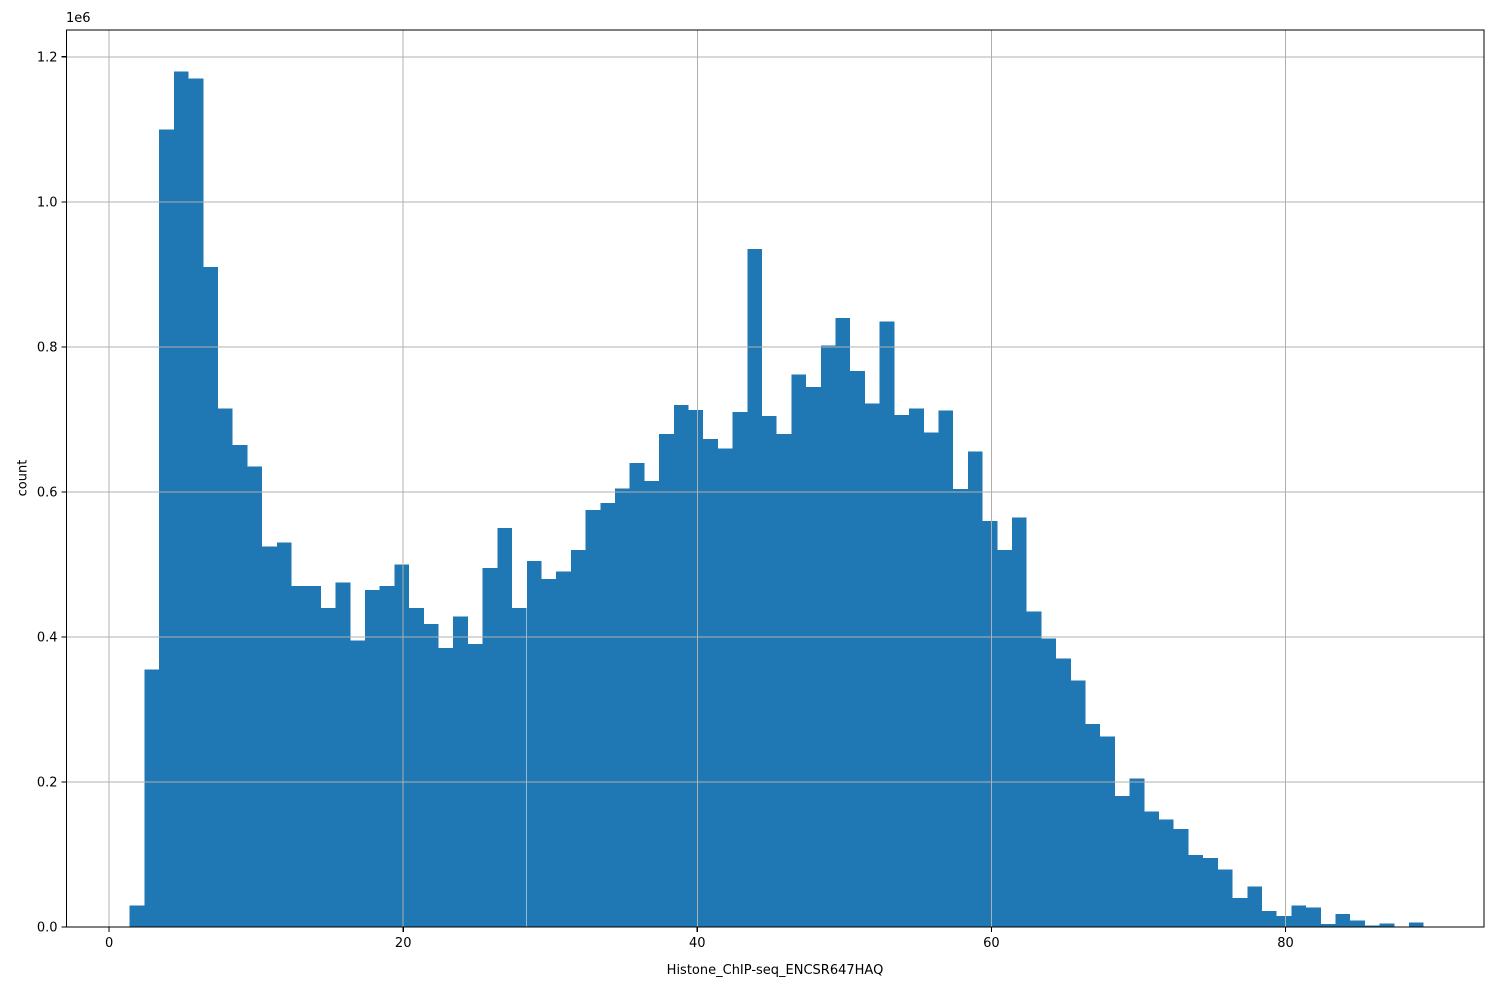 This screenshot has width=1500, height=1000. What do you see at coordinates (1285, 943) in the screenshot?
I see `x-tick-label: 80` at bounding box center [1285, 943].